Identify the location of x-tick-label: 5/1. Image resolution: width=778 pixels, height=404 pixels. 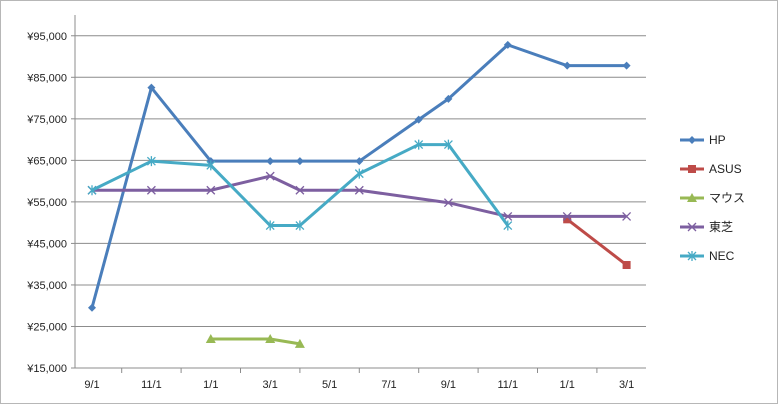
(329, 385).